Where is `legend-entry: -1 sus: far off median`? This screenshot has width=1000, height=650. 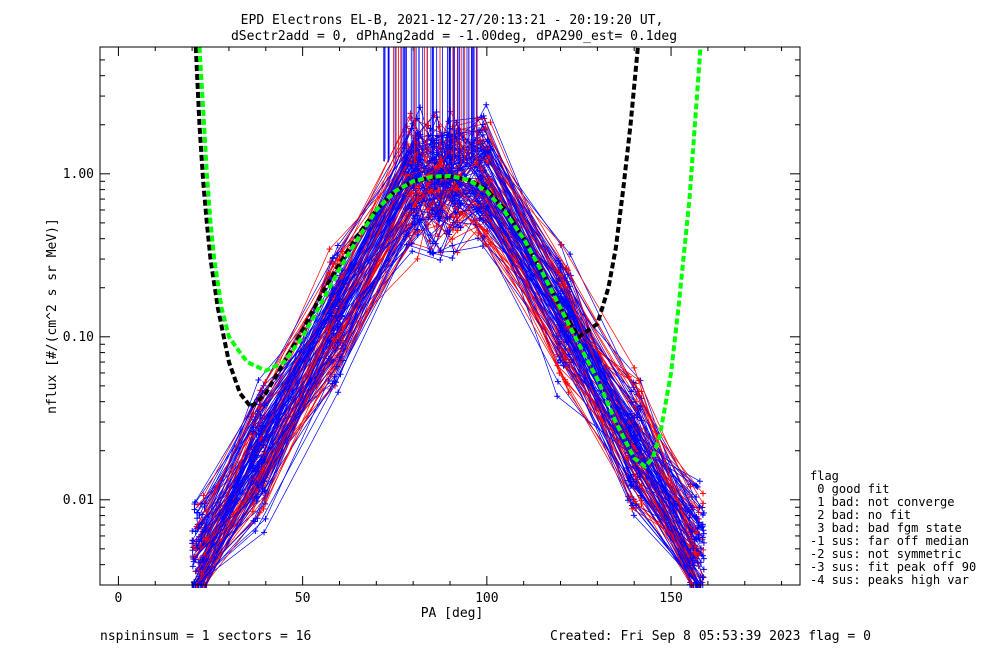 legend-entry: -1 sus: far off median is located at coordinates (889, 541).